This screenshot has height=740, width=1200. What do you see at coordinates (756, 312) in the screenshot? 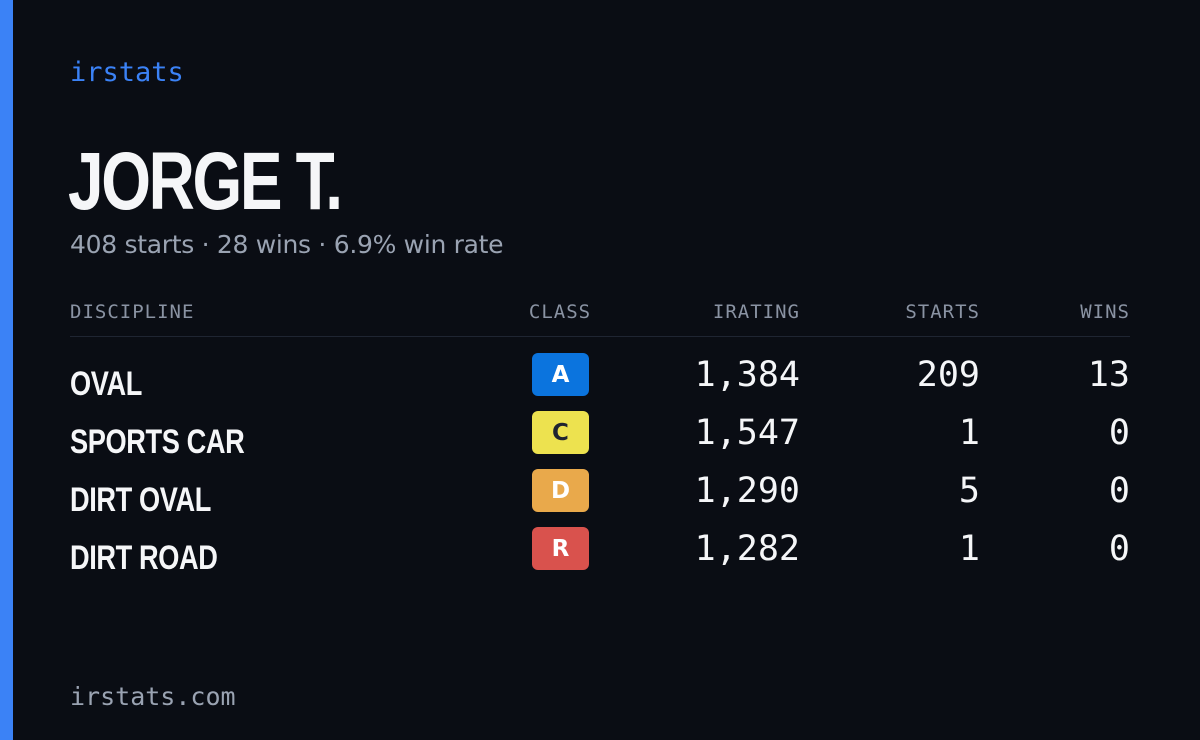
I see `header-irating: IRATING` at bounding box center [756, 312].